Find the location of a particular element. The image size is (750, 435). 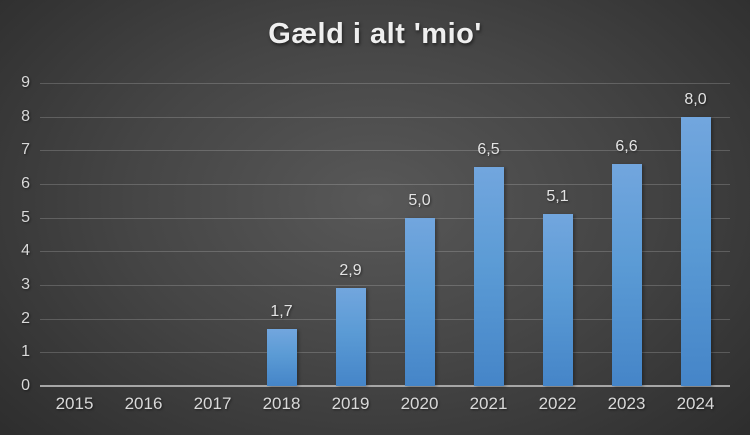

bar-value-label: 2,9 is located at coordinates (350, 271).